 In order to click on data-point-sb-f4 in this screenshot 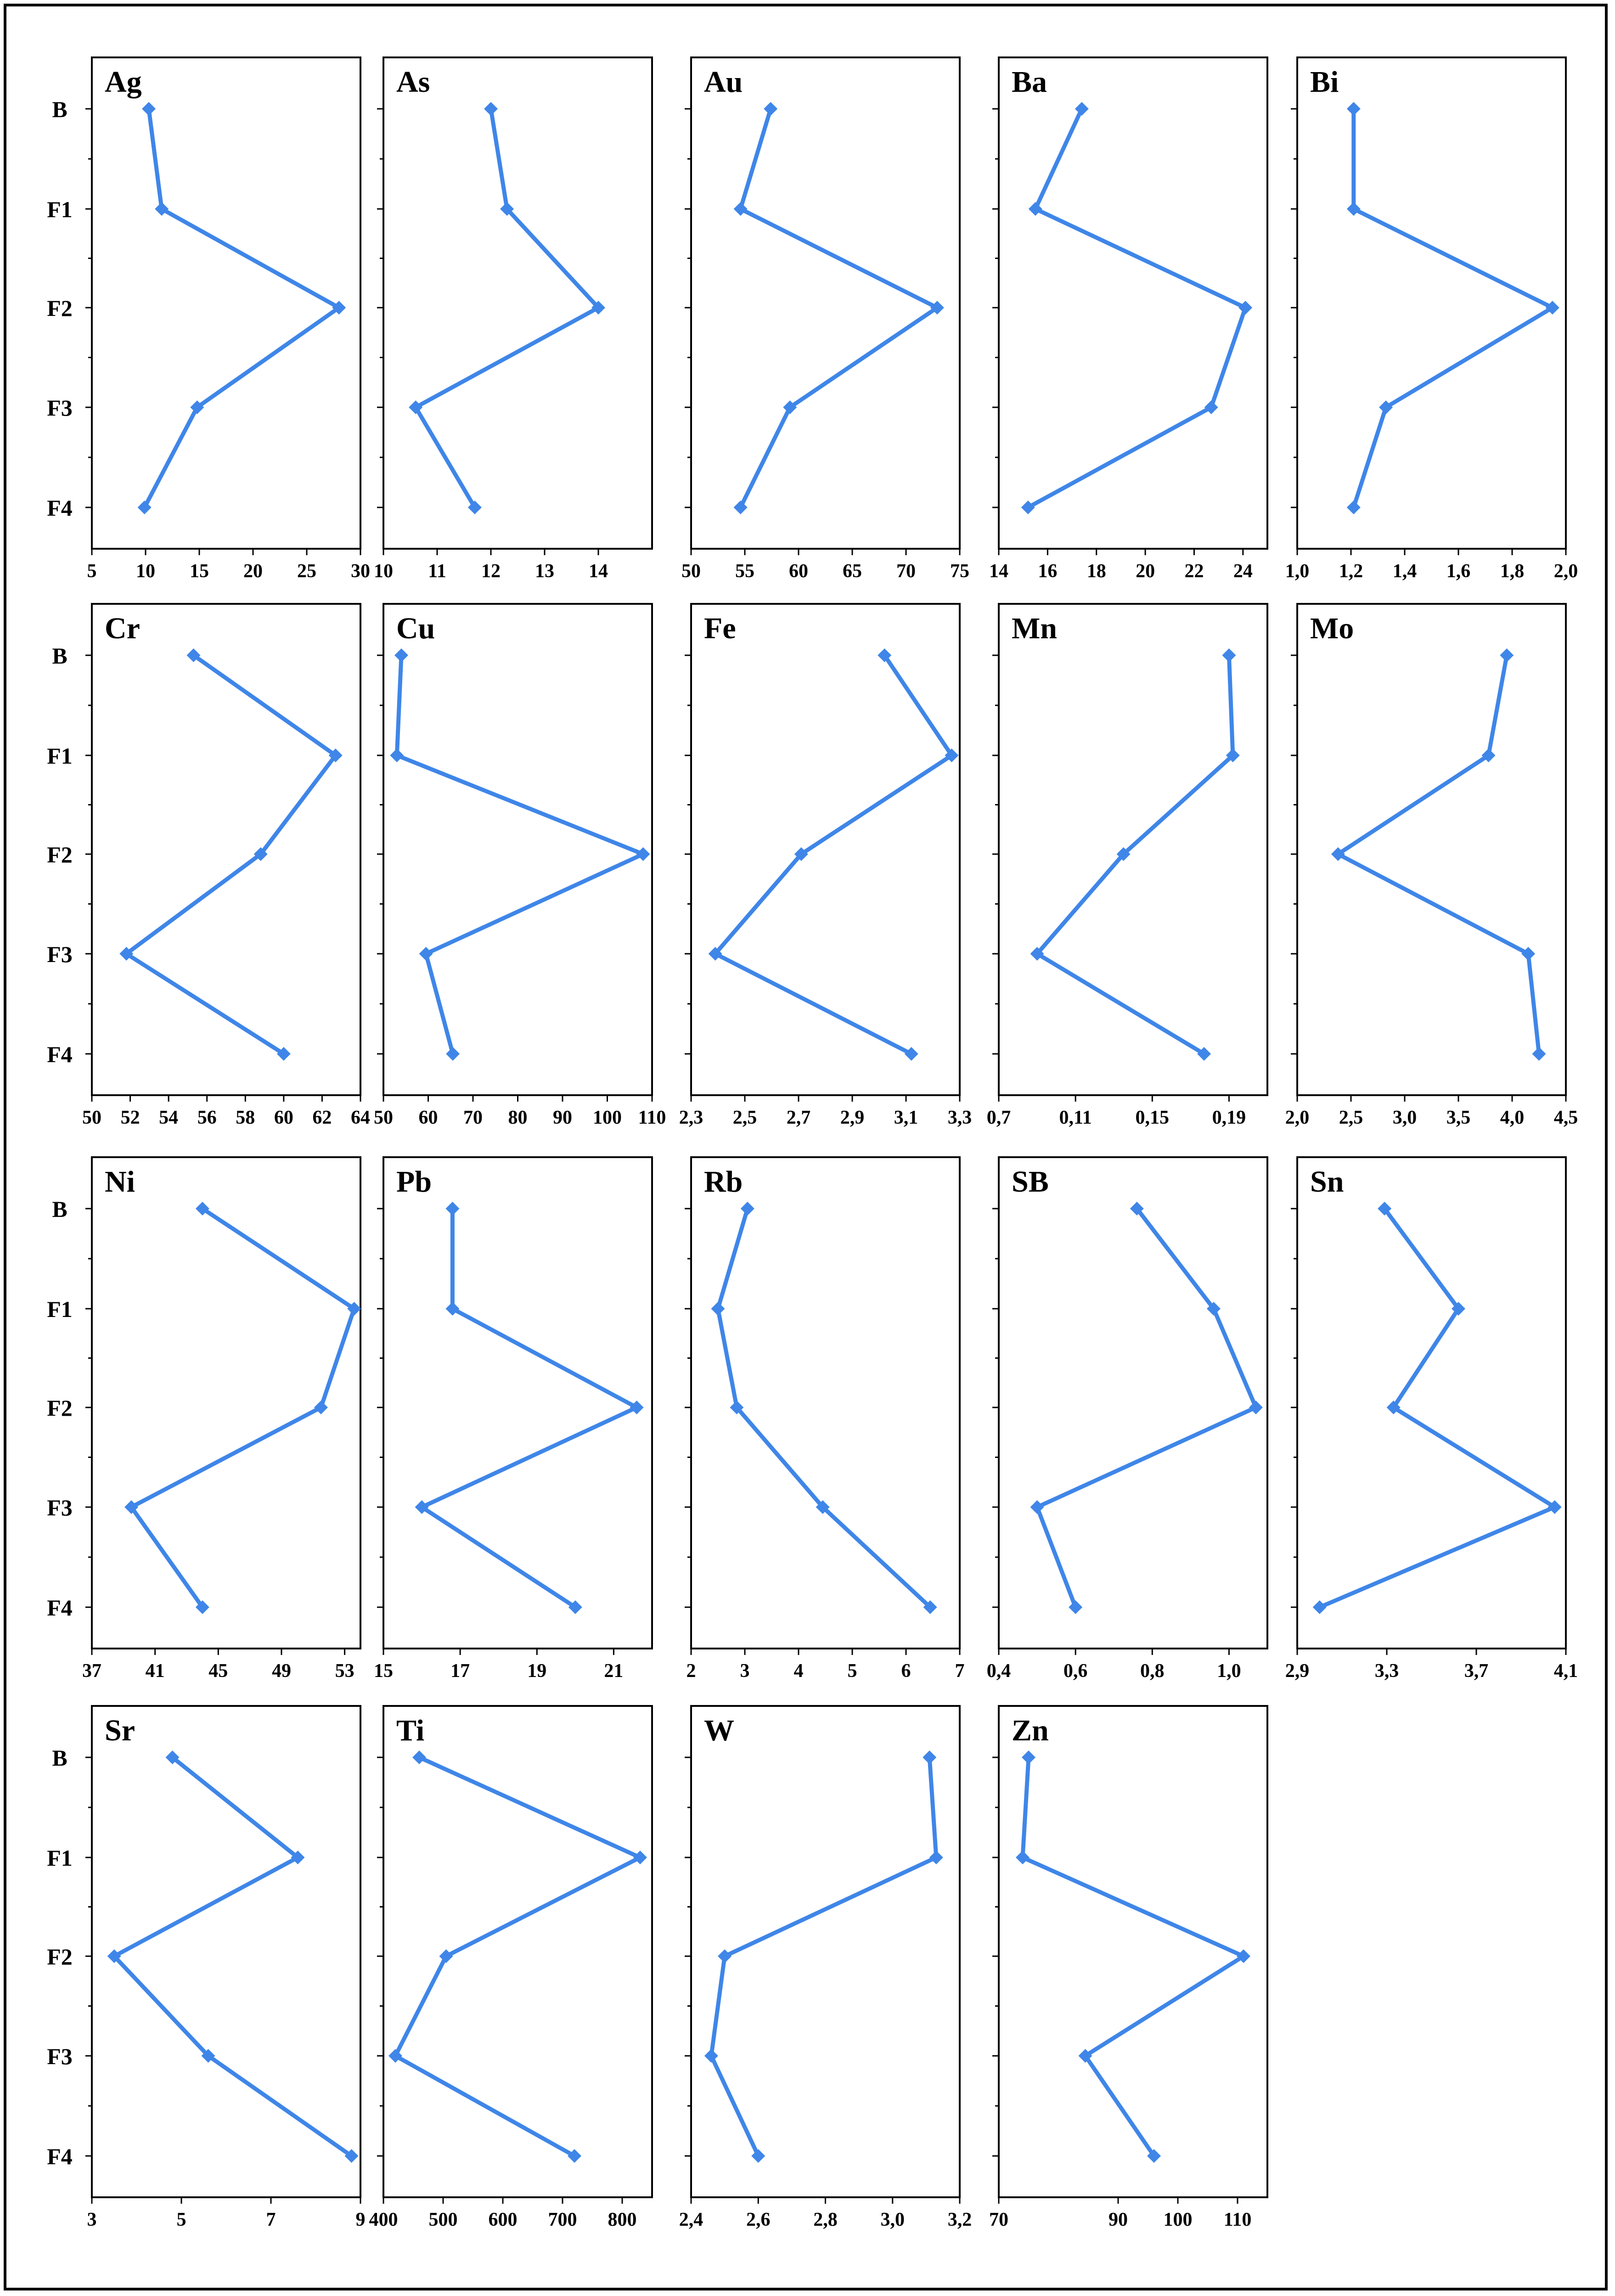, I will do `click(1076, 1607)`.